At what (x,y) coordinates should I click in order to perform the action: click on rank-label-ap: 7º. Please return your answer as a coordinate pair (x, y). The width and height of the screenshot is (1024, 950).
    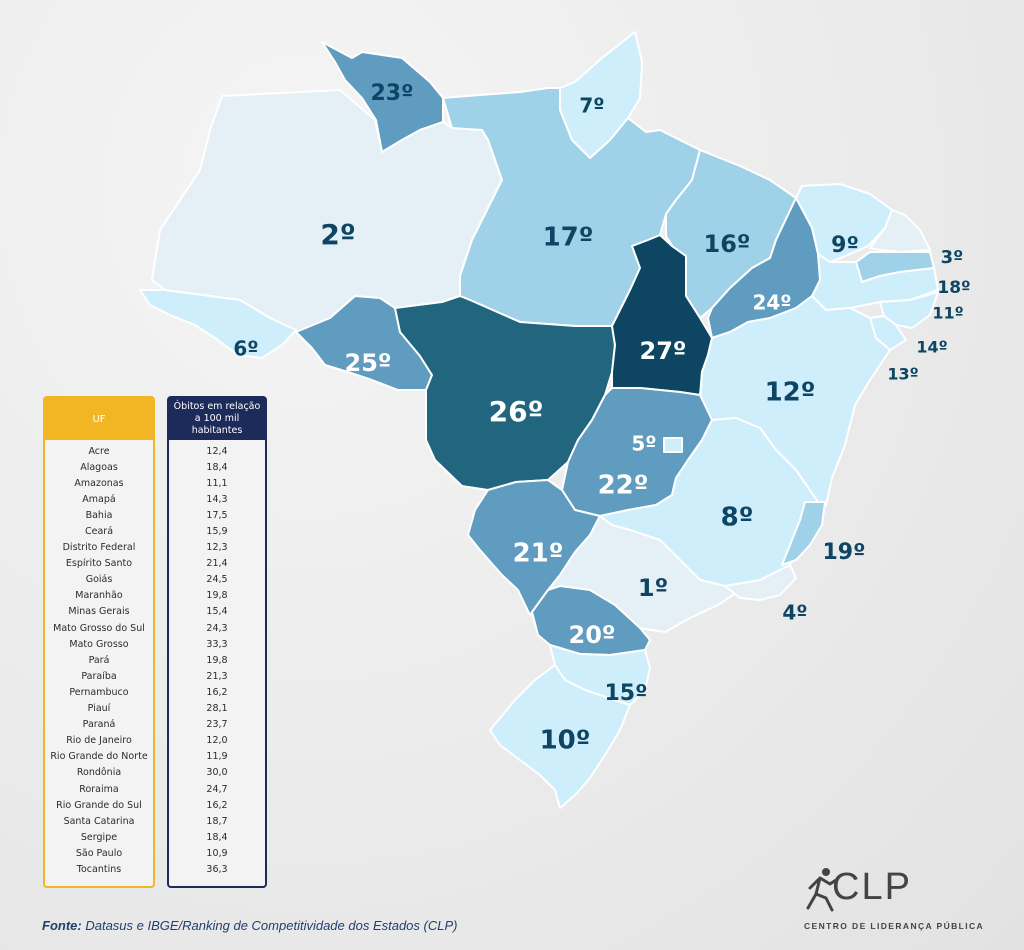
    Looking at the image, I should click on (591, 106).